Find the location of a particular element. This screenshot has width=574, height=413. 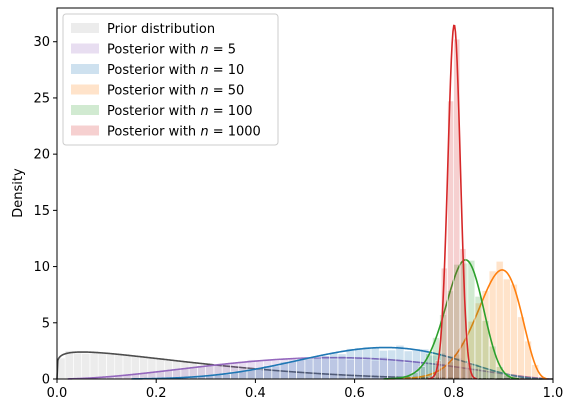

y-tick-label: 5 is located at coordinates (46, 323).